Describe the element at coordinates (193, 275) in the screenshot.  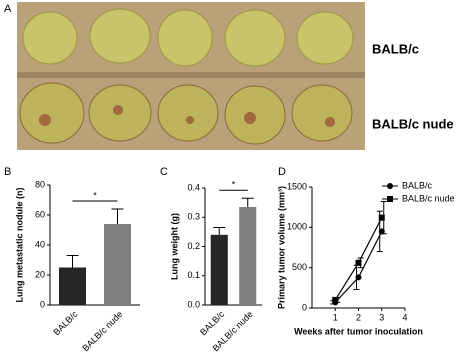
I see `y-tick-label: 0.1` at that location.